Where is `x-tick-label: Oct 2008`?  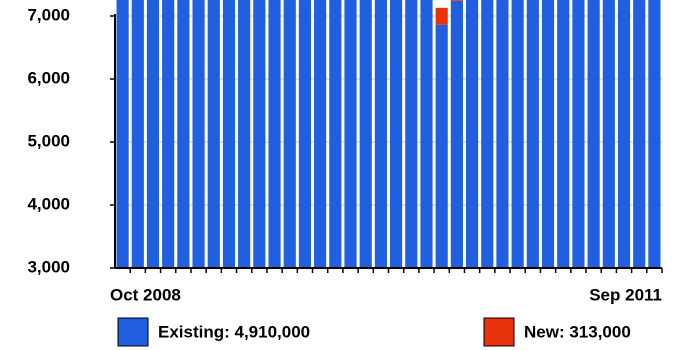
x-tick-label: Oct 2008 is located at coordinates (145, 294).